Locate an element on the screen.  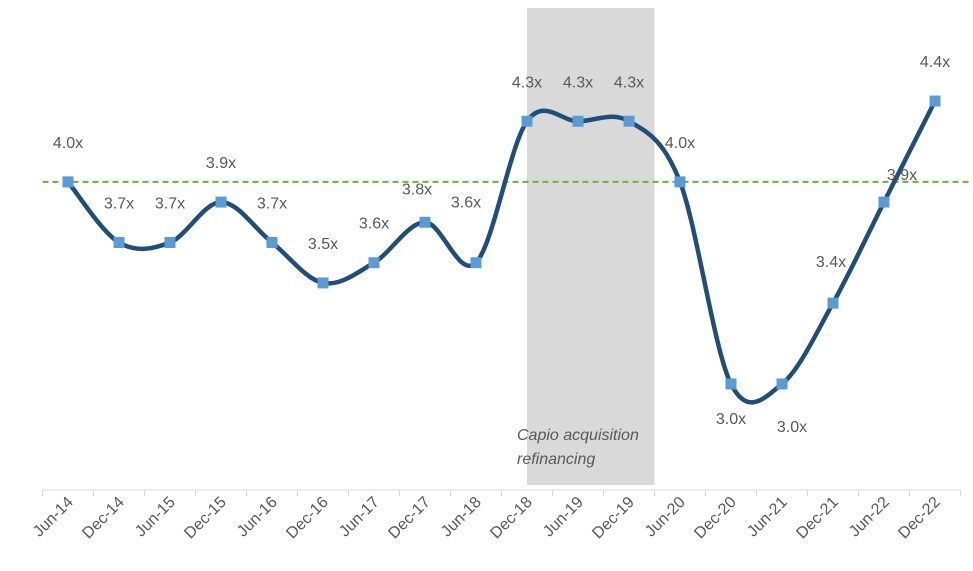
x-tick-label: Jun-21 is located at coordinates (767, 517).